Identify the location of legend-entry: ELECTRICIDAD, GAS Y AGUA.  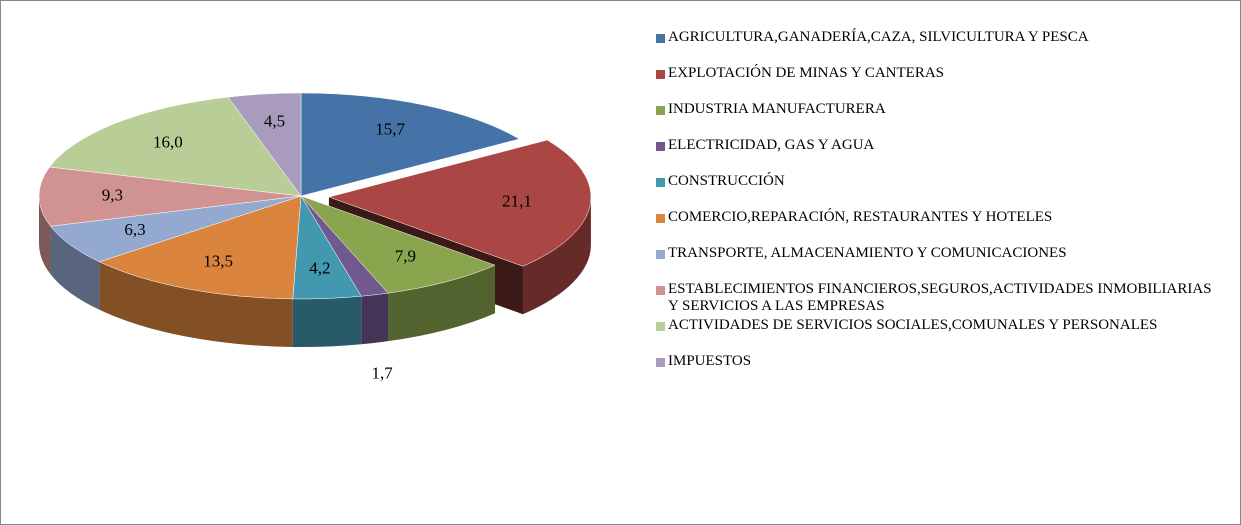
(936, 155).